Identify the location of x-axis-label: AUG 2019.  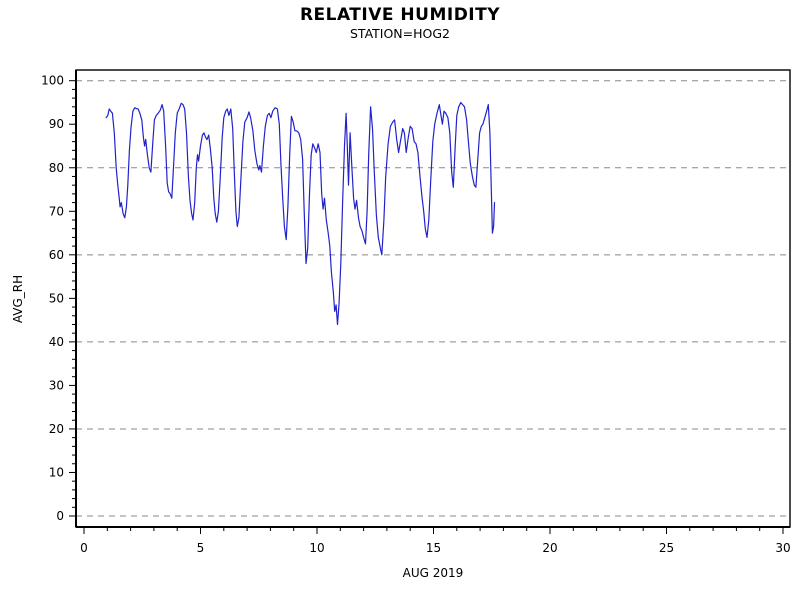
(433, 573).